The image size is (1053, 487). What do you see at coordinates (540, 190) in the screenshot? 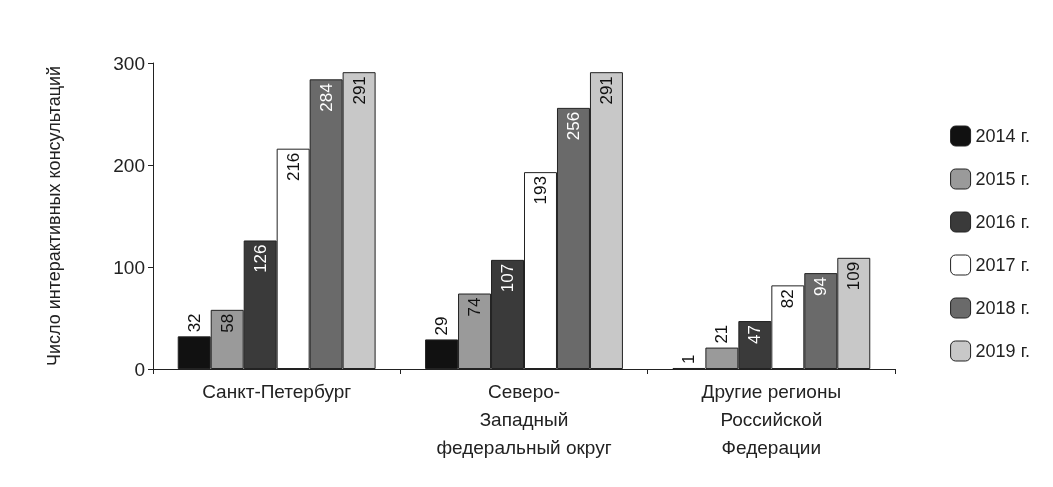
I see `data-label: 193` at bounding box center [540, 190].